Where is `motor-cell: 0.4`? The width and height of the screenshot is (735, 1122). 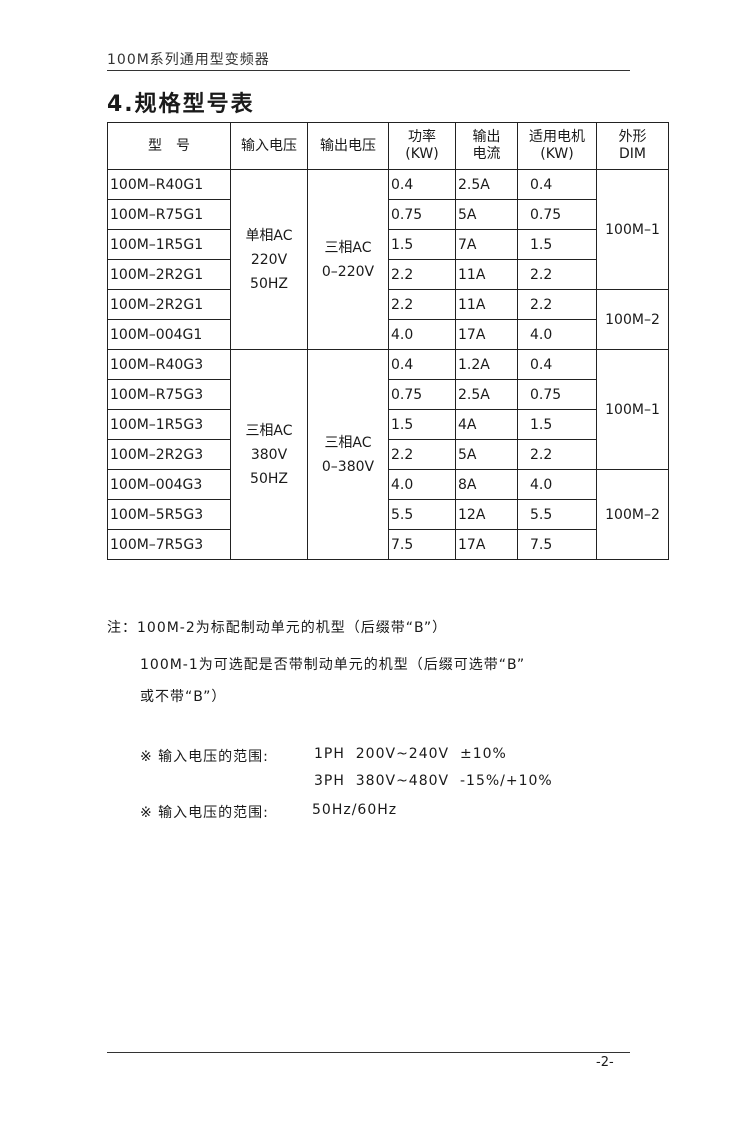 motor-cell: 0.4 is located at coordinates (557, 184).